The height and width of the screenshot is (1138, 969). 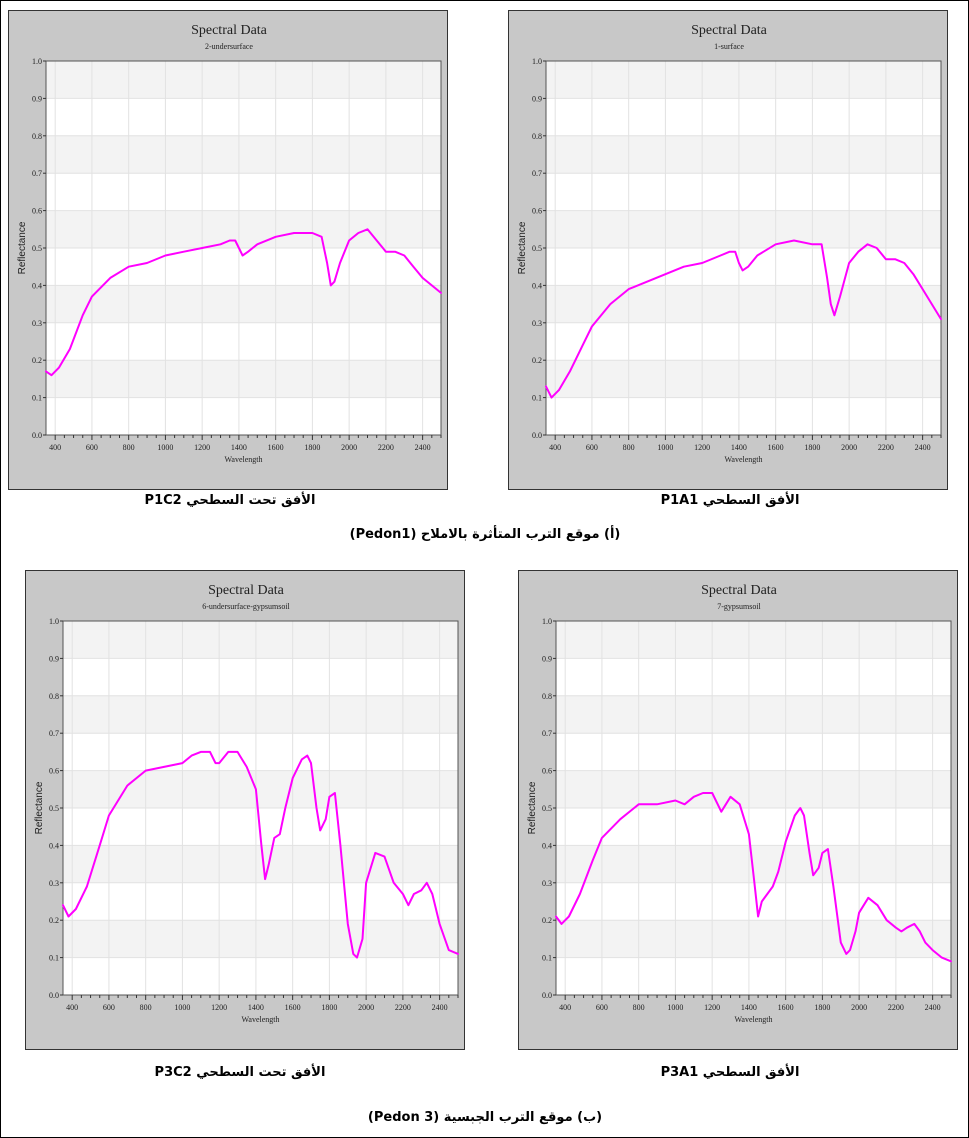 I want to click on y-tick-label: 0.1, so click(x=547, y=958).